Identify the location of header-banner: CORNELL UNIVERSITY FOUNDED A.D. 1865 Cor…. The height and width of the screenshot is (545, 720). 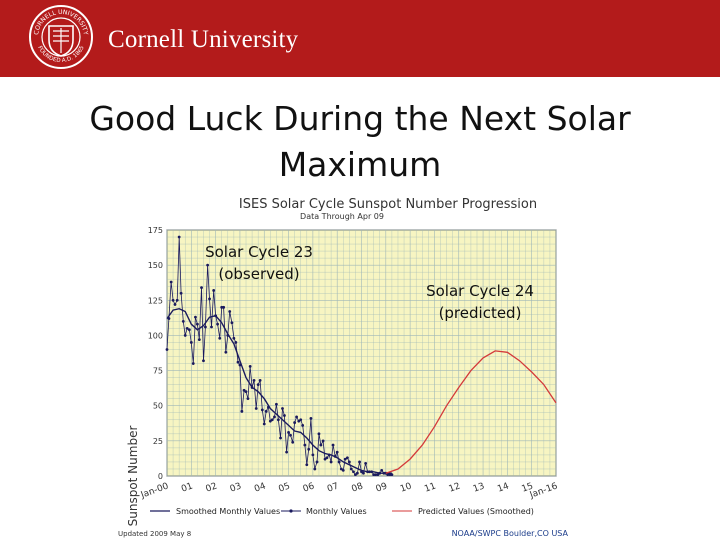
(360, 38).